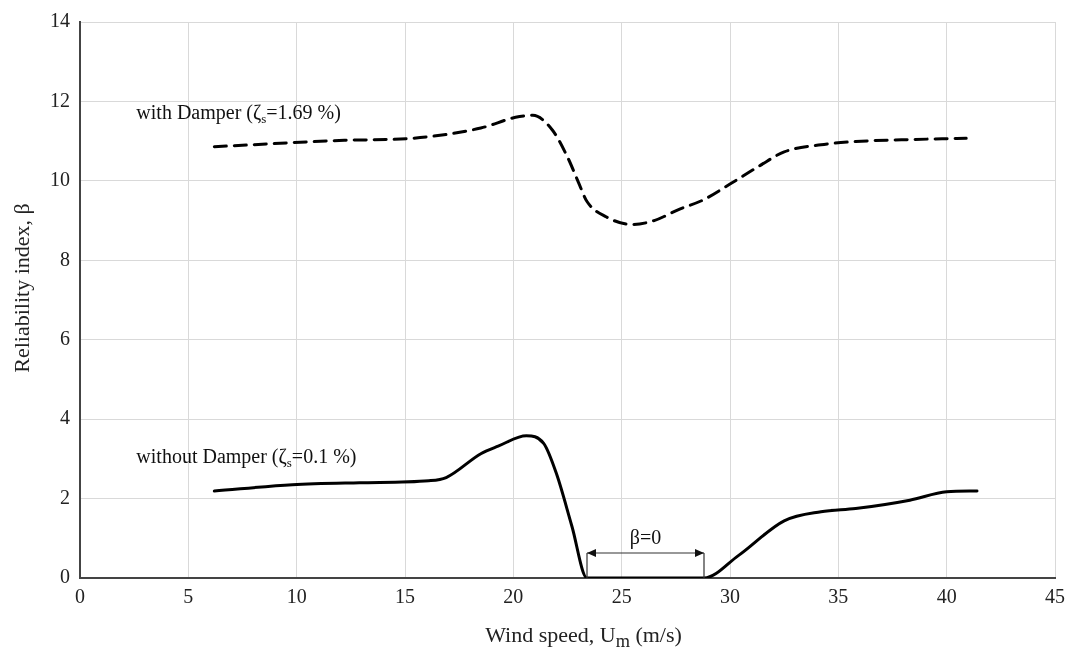 This screenshot has height=660, width=1073. What do you see at coordinates (65, 496) in the screenshot?
I see `y-tick-label: 2` at bounding box center [65, 496].